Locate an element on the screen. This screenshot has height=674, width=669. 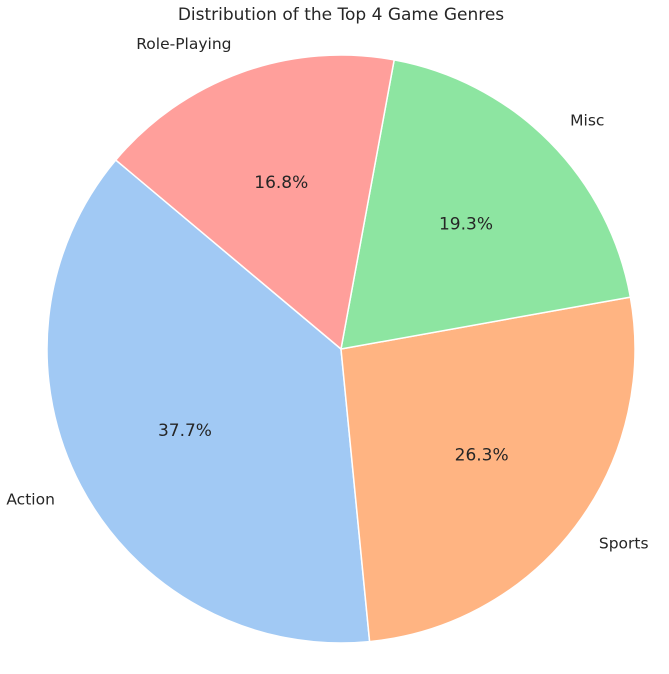
slice-label: Misc is located at coordinates (587, 120).